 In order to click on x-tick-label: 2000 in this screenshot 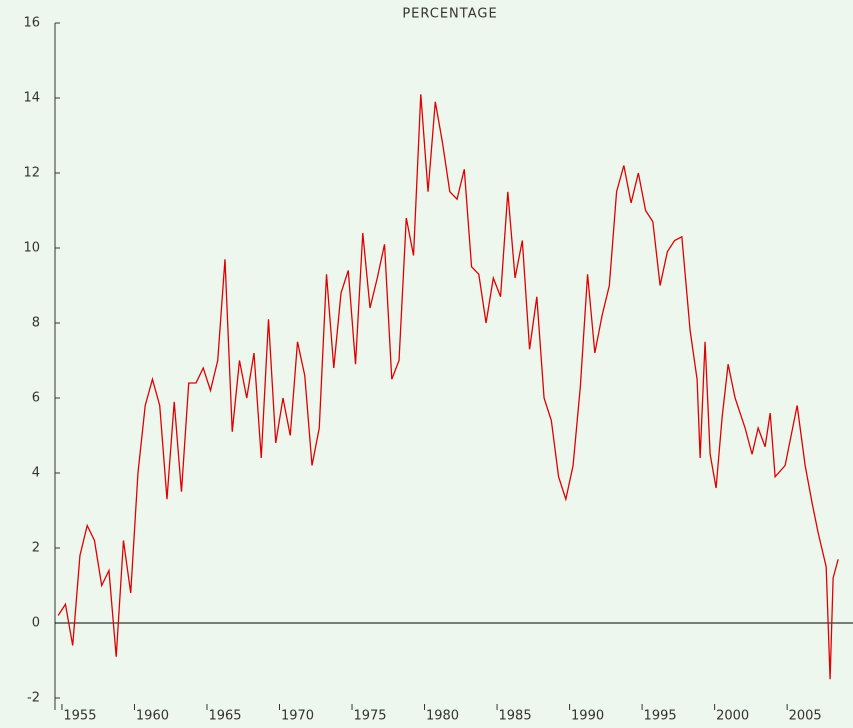, I will do `click(732, 716)`.